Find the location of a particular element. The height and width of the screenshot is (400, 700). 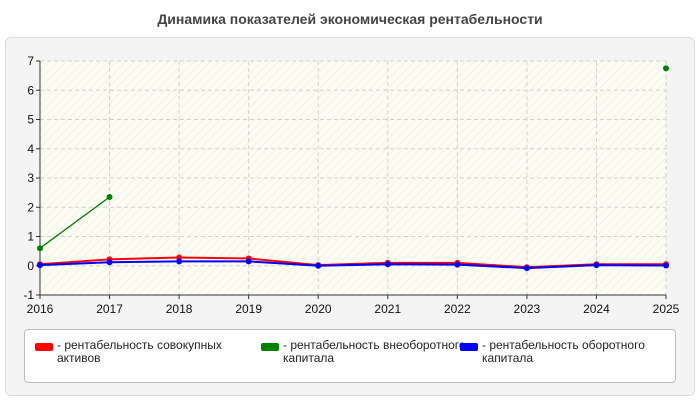

x-tick-label: 2021 is located at coordinates (387, 309).